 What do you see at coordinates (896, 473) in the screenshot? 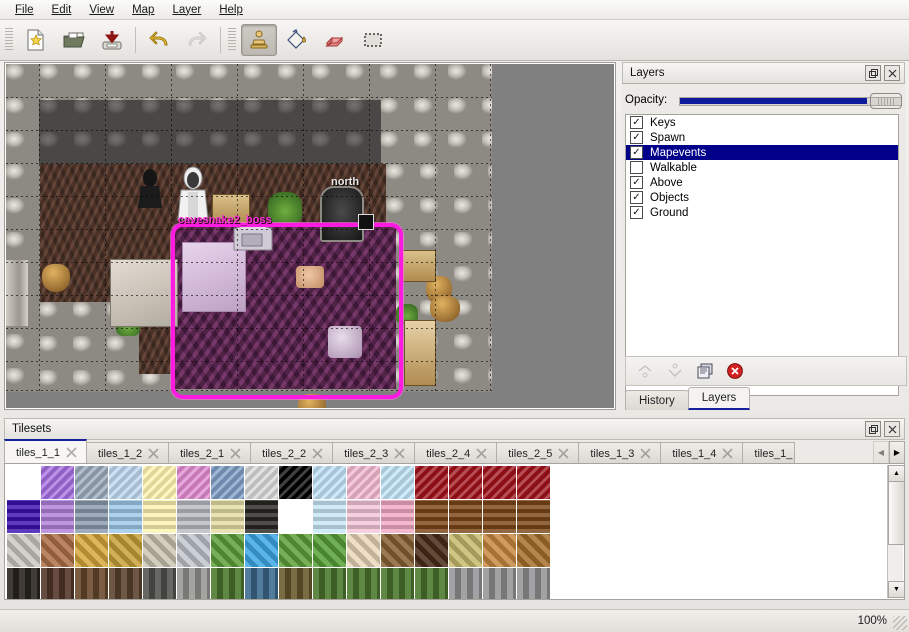
I see `scroll-up-arrow-icon: ▲` at bounding box center [896, 473].